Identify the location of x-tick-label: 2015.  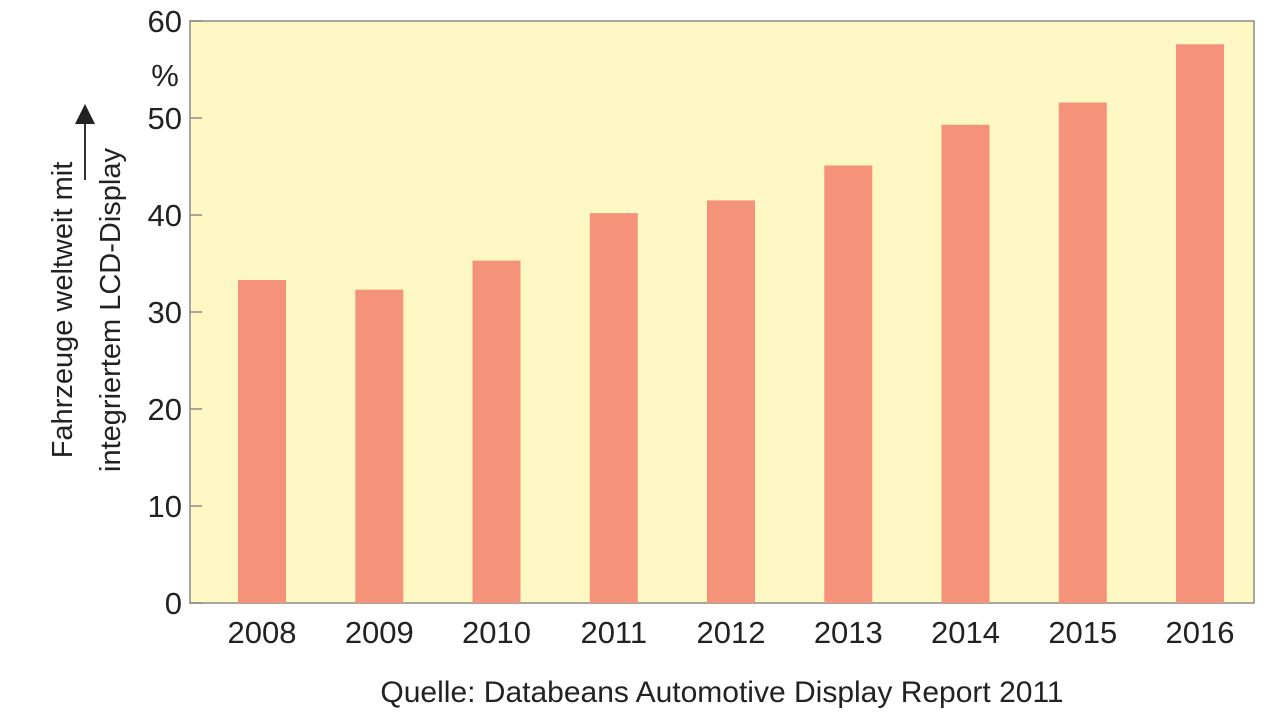
(1082, 632).